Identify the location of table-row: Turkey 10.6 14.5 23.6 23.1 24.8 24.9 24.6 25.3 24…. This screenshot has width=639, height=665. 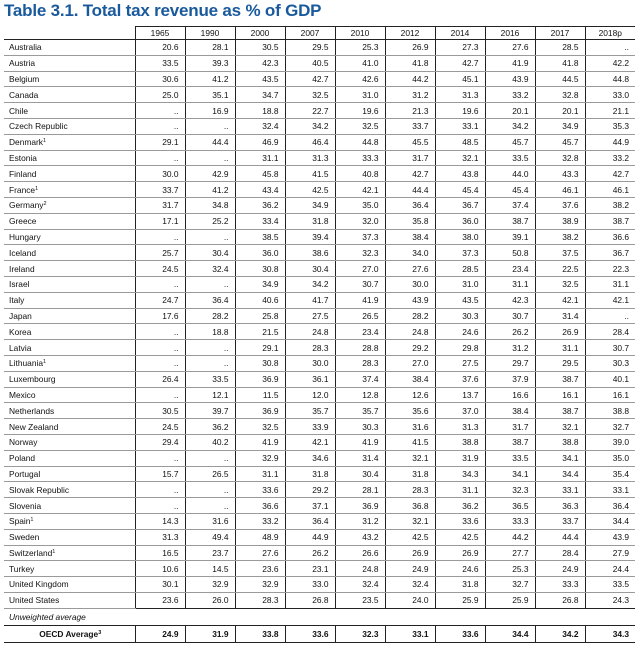
(319, 569).